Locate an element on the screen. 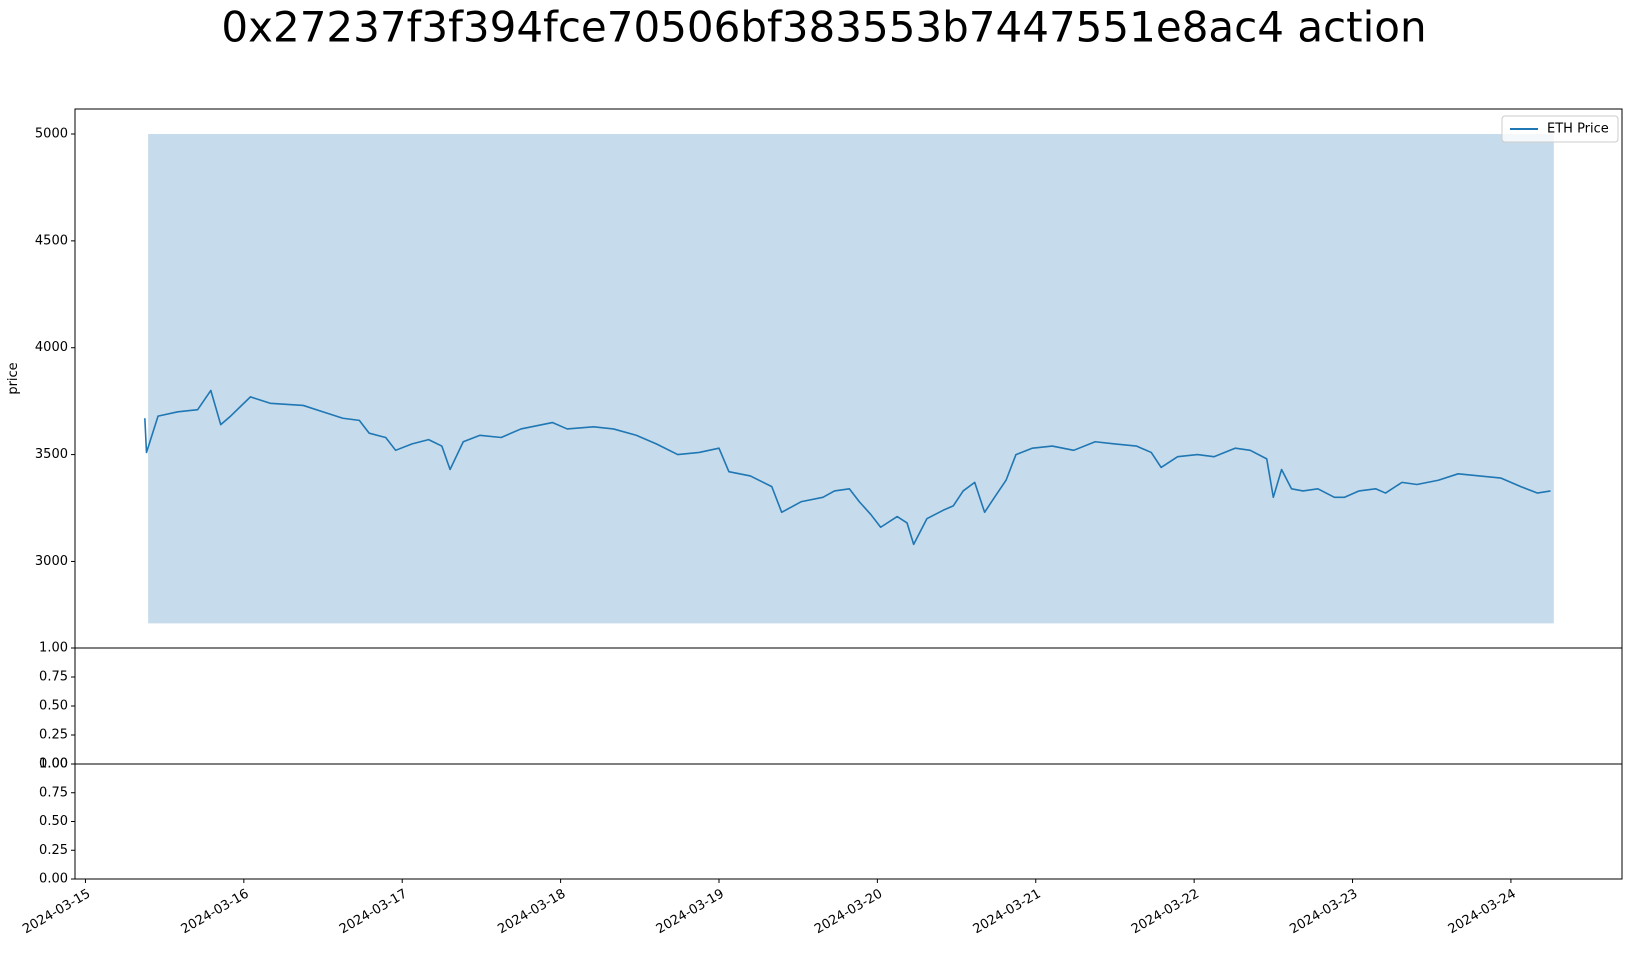  y-tick-label: 3000 is located at coordinates (51, 561).